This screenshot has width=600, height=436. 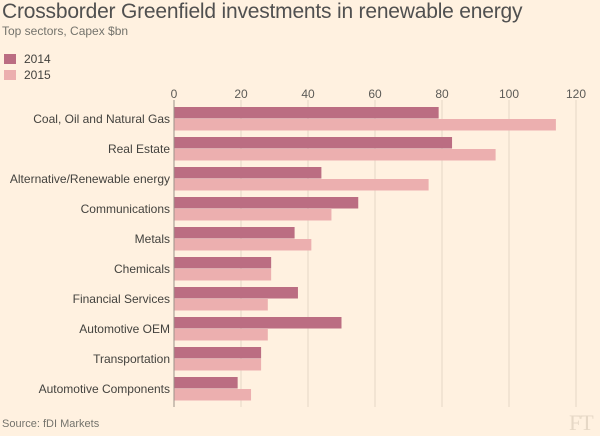 I want to click on x-tick-label-120: 120, so click(x=576, y=94).